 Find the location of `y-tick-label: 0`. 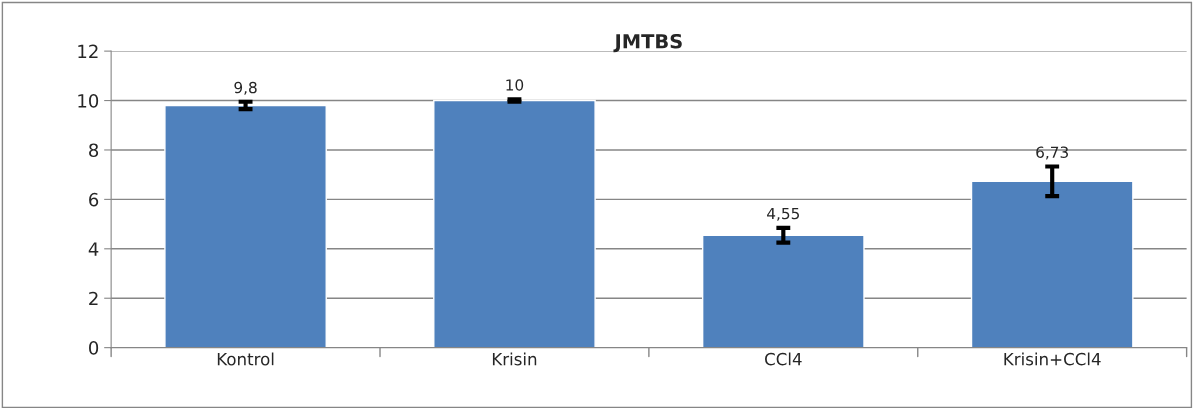

y-tick-label: 0 is located at coordinates (94, 348).